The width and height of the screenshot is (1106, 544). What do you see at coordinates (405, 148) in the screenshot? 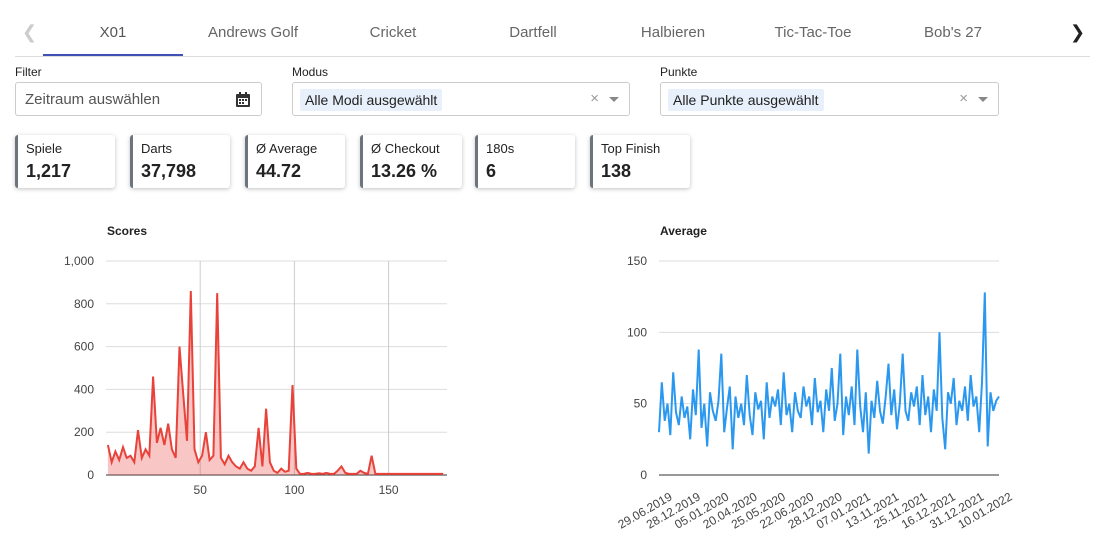
I see `stat-label: Ø Checkout` at bounding box center [405, 148].